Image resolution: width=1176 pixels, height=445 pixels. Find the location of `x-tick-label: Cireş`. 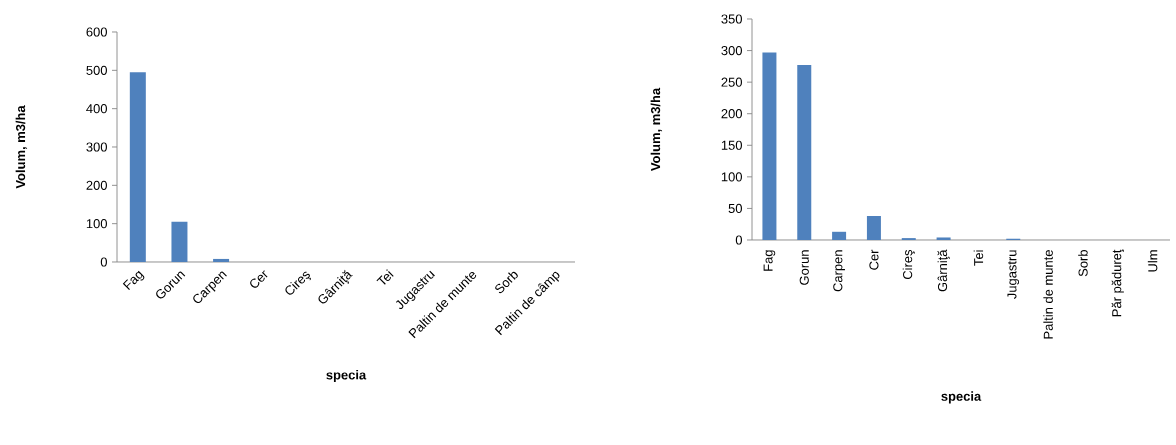

x-tick-label: Cireş is located at coordinates (908, 264).